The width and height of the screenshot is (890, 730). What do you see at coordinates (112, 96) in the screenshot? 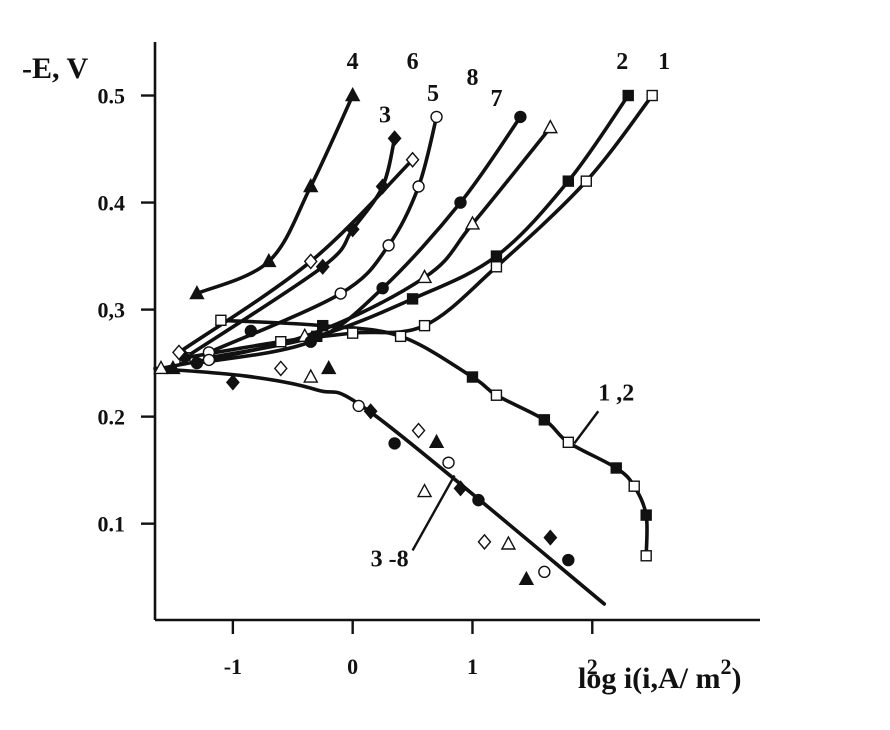
I see `y-tick-label: 0.5` at bounding box center [112, 96].